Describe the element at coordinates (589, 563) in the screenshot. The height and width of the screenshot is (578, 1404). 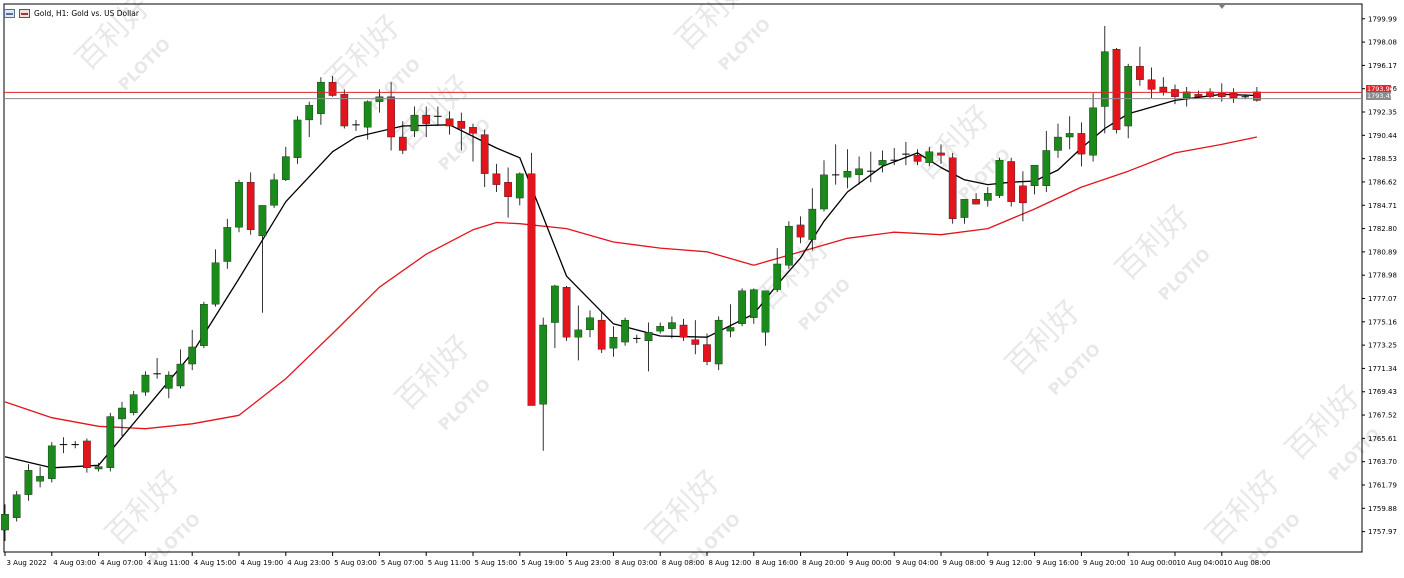
I see `x-tick-label: 5 Aug 23:00` at that location.